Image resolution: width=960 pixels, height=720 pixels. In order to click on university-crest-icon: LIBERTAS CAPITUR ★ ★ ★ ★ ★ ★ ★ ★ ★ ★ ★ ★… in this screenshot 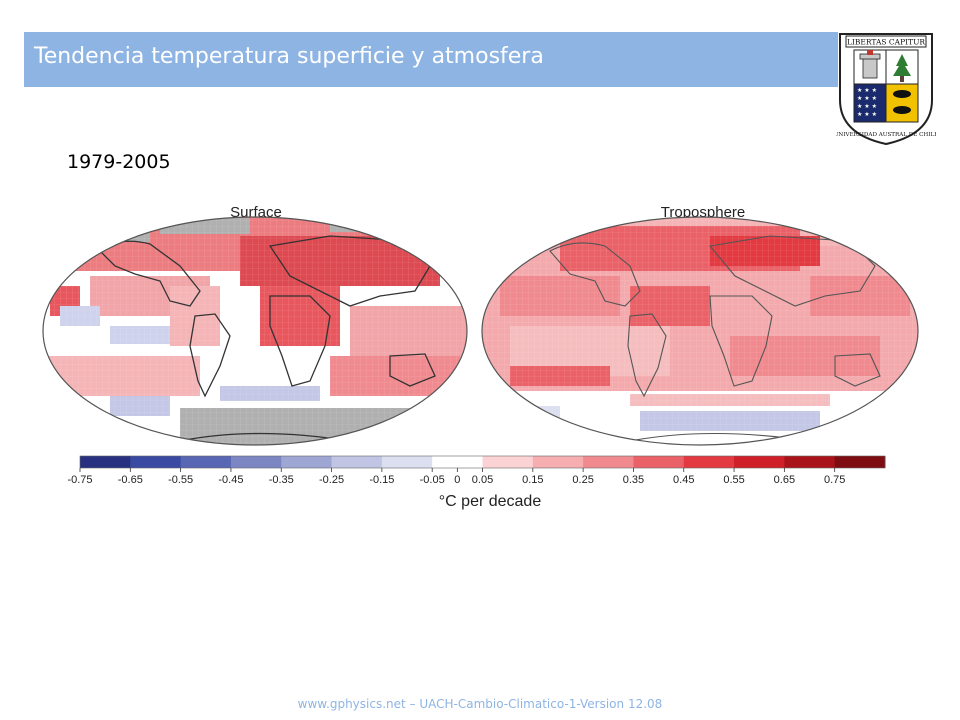, I will do `click(886, 89)`.